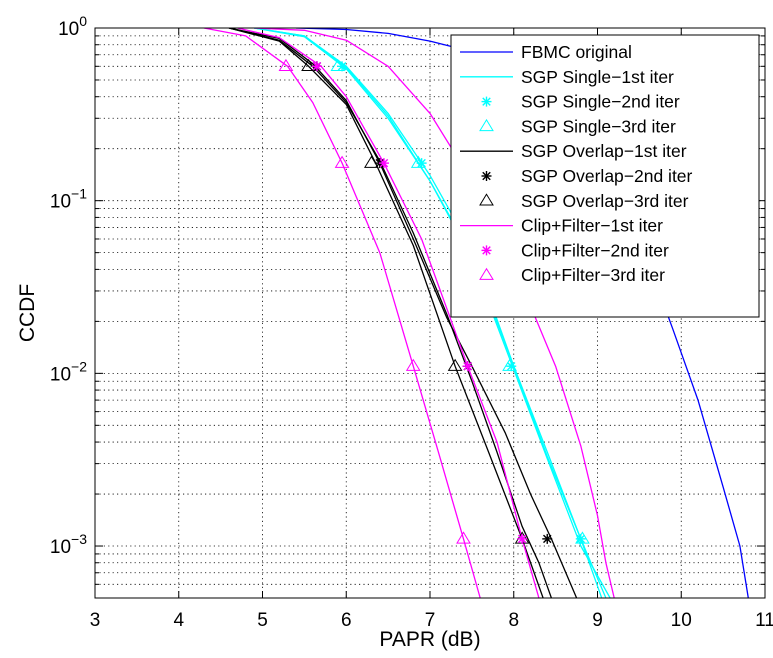 The height and width of the screenshot is (658, 773). I want to click on y-tick-label: 10⁻³, so click(68, 544).